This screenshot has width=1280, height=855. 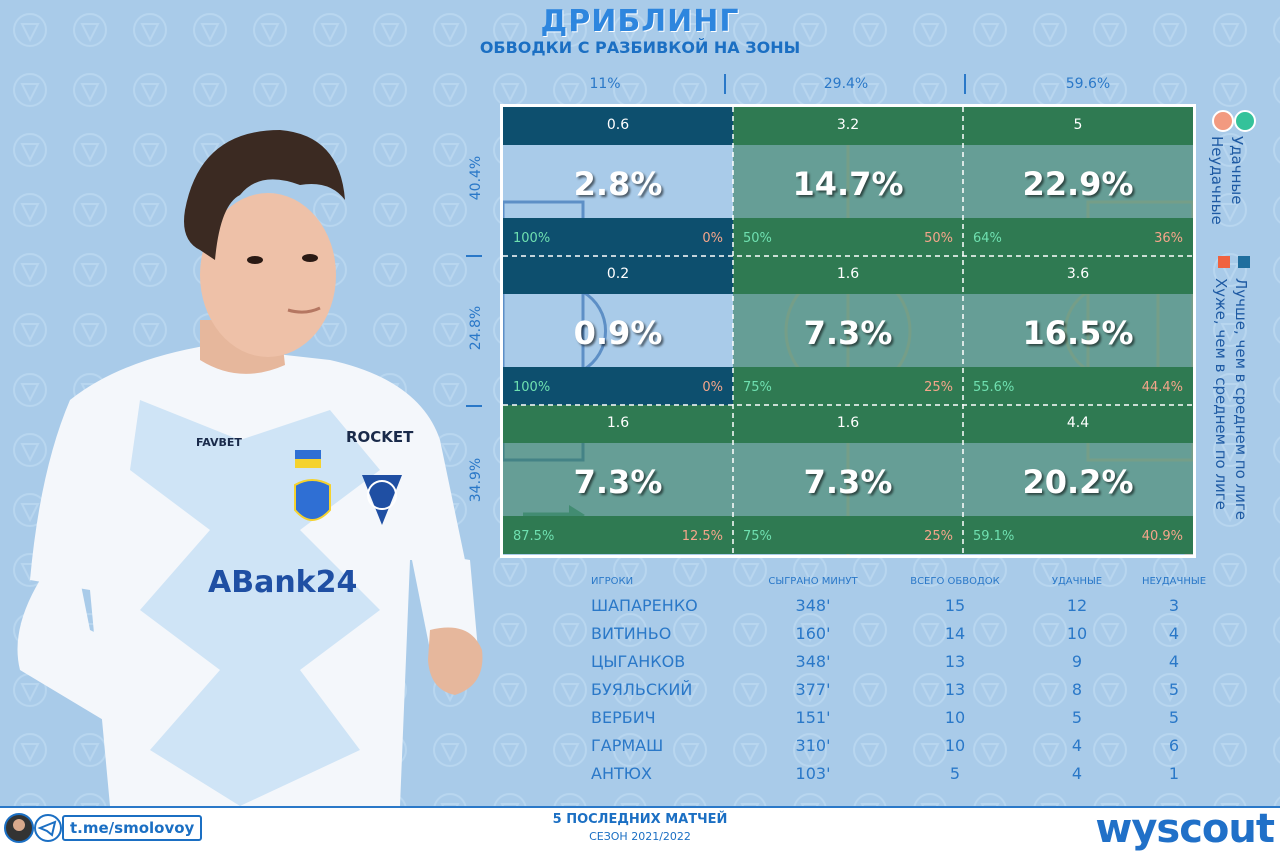 What do you see at coordinates (905, 689) in the screenshot?
I see `table-row: БУЯЛЬСКИЙ 377' 13 8 5` at bounding box center [905, 689].